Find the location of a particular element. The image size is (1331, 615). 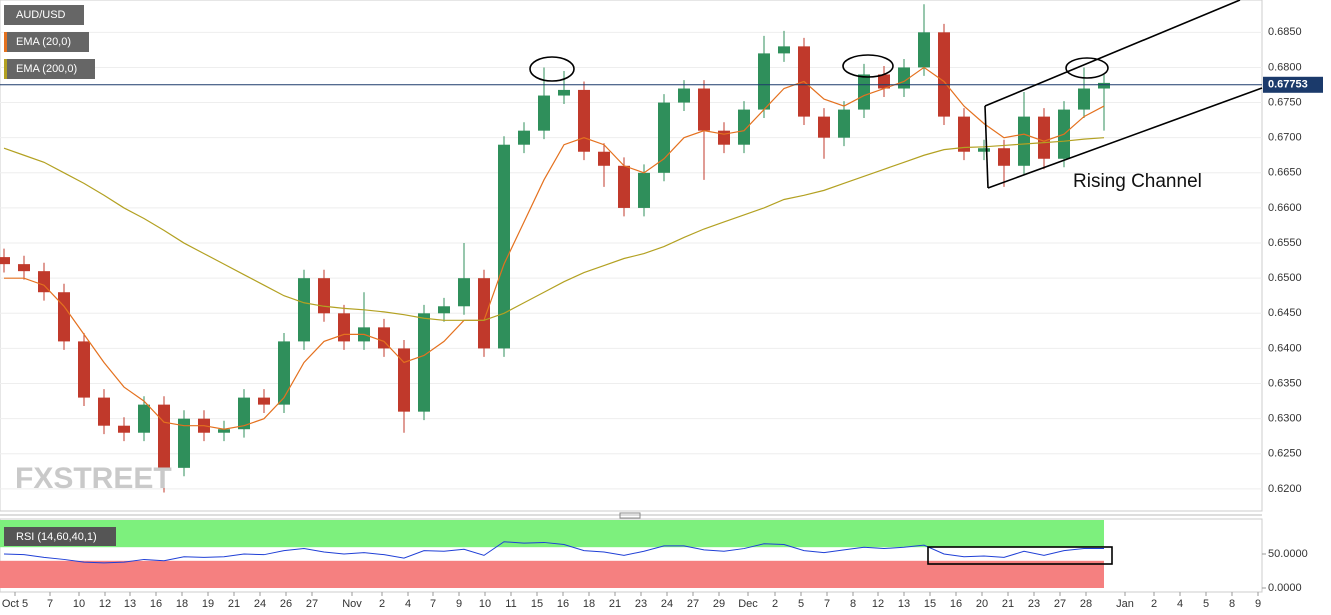

last-price-label: 0.67753 is located at coordinates (1288, 85).